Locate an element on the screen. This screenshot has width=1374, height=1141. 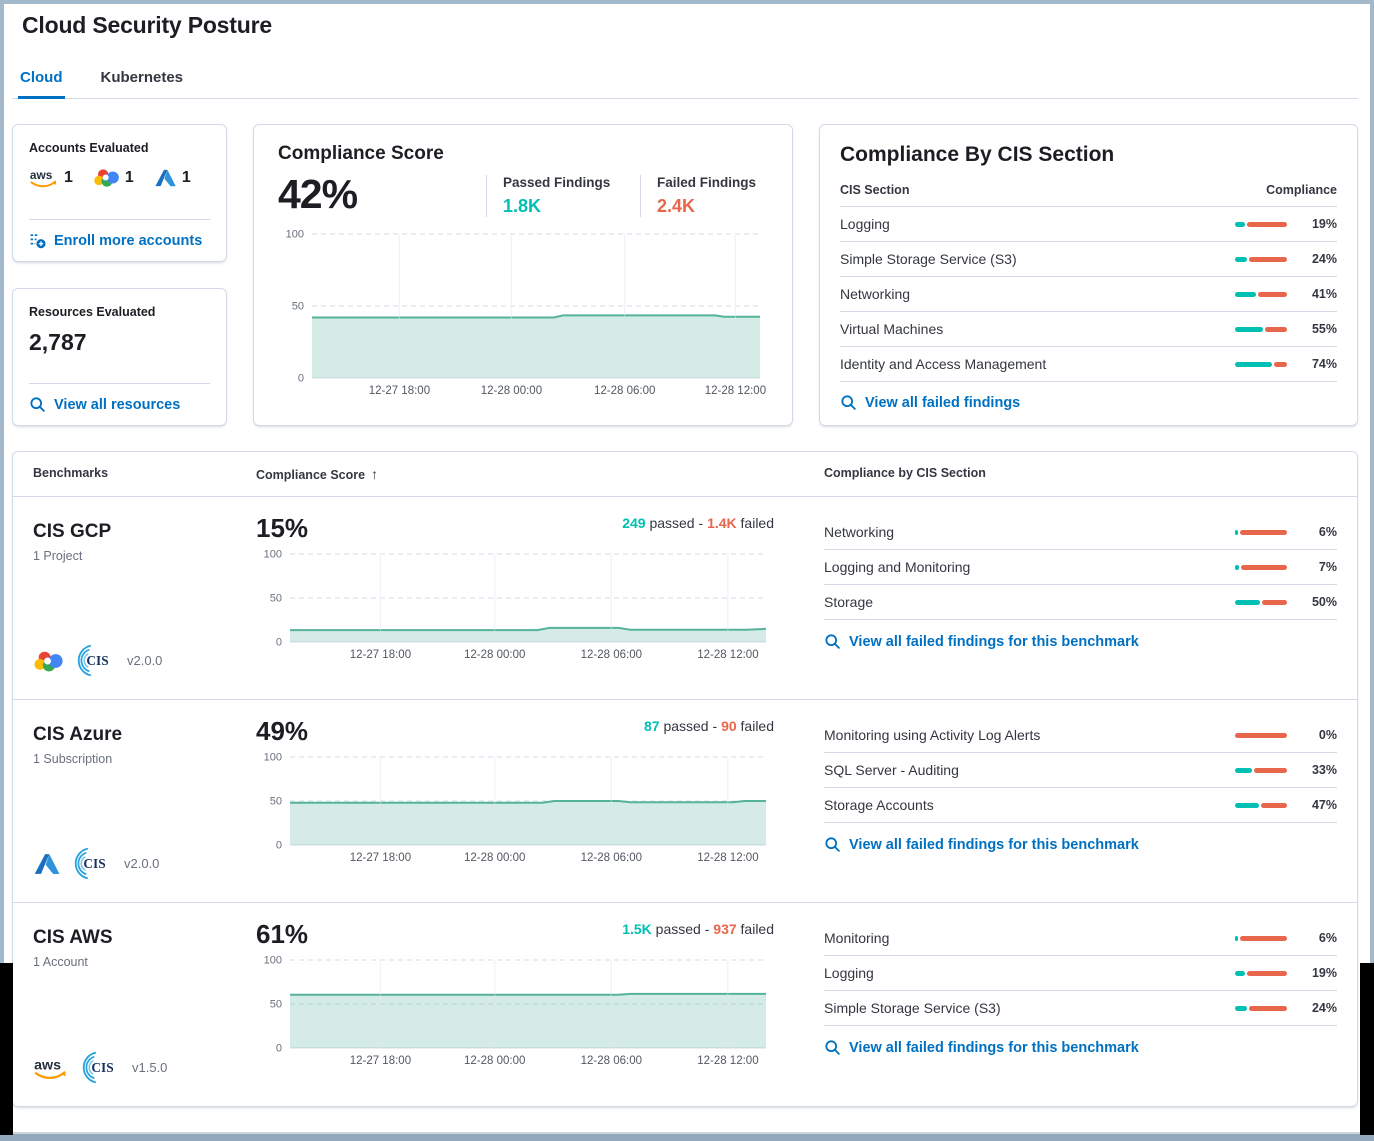
passed-findings-value: 1.8K is located at coordinates (522, 206).